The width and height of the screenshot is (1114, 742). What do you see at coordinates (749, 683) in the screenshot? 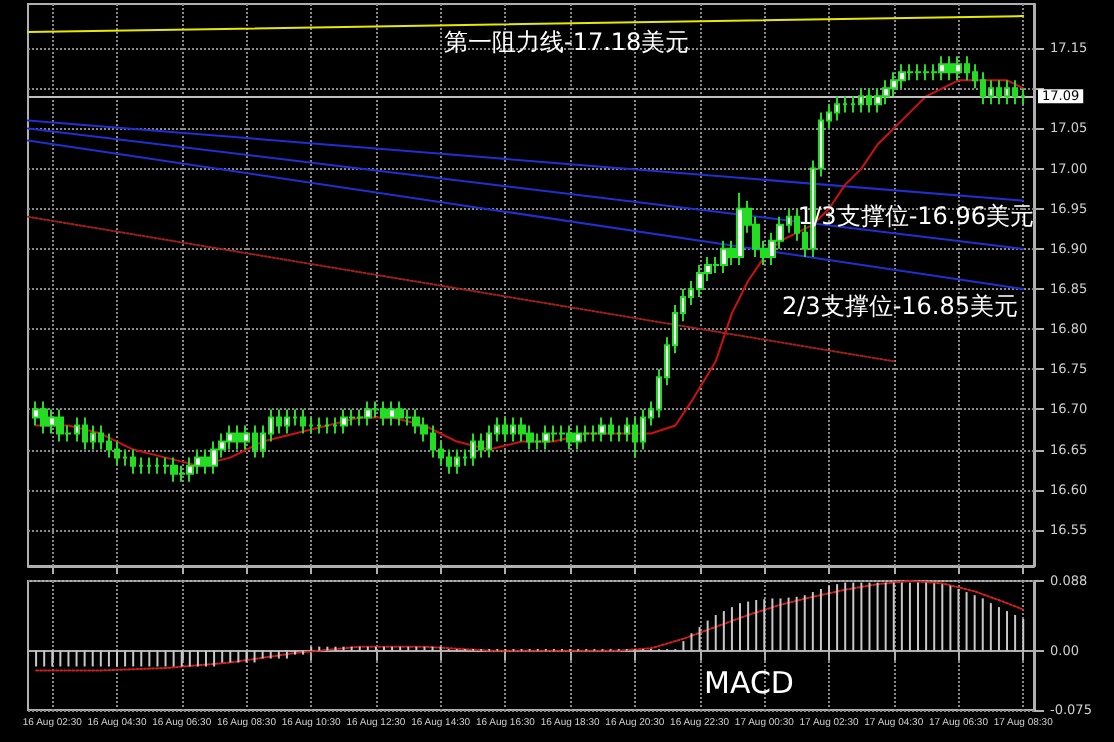
I see `annotation: MACD` at bounding box center [749, 683].